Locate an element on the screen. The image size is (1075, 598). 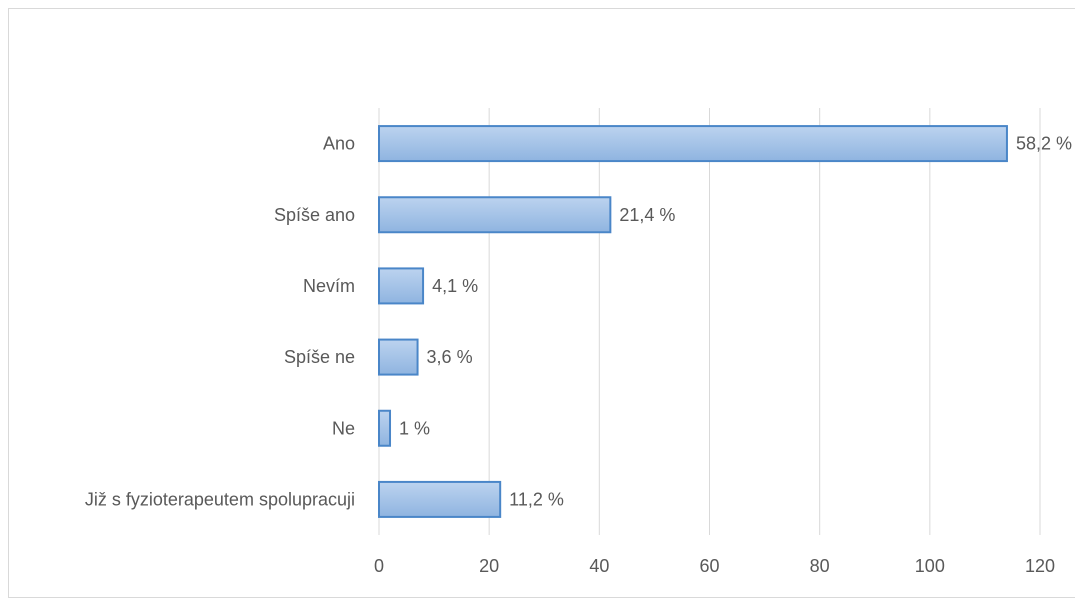
category-label: Již s fyzioterapeutem spolupracuji is located at coordinates (220, 499).